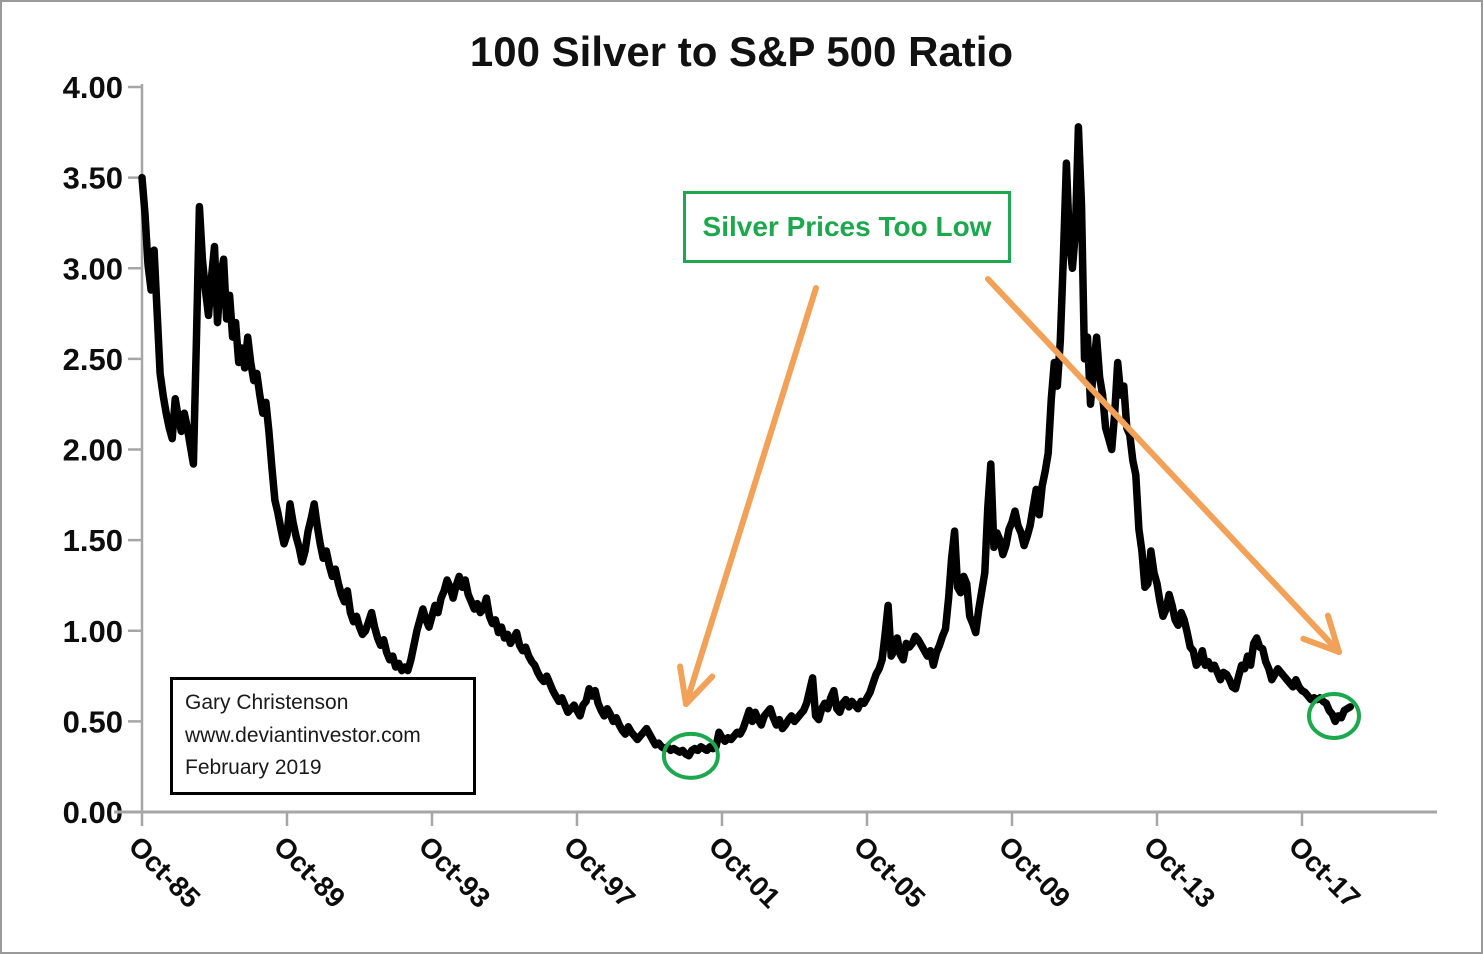  Describe the element at coordinates (93, 540) in the screenshot. I see `y-axis-tick-label: 1.50` at that location.